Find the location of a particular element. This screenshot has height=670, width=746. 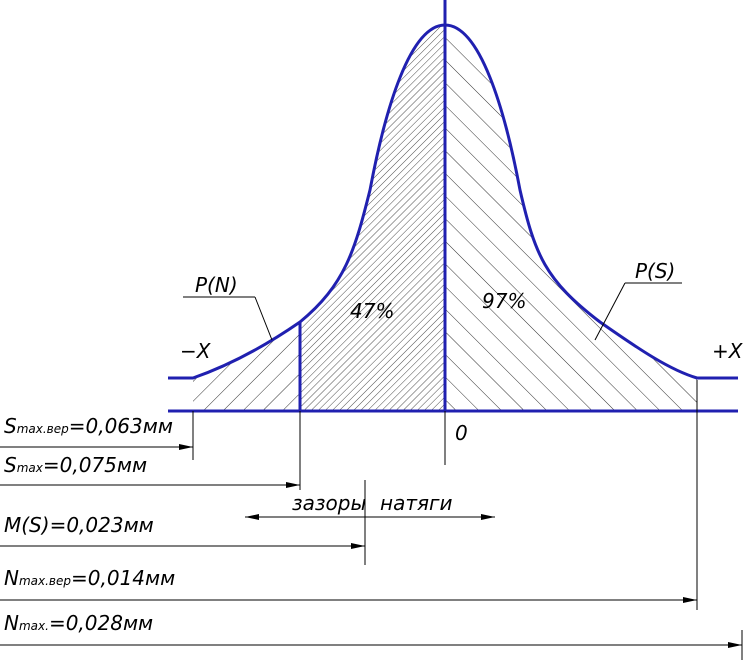

dimension-label: Nmax.вер=0,014мм is located at coordinates (89, 578).